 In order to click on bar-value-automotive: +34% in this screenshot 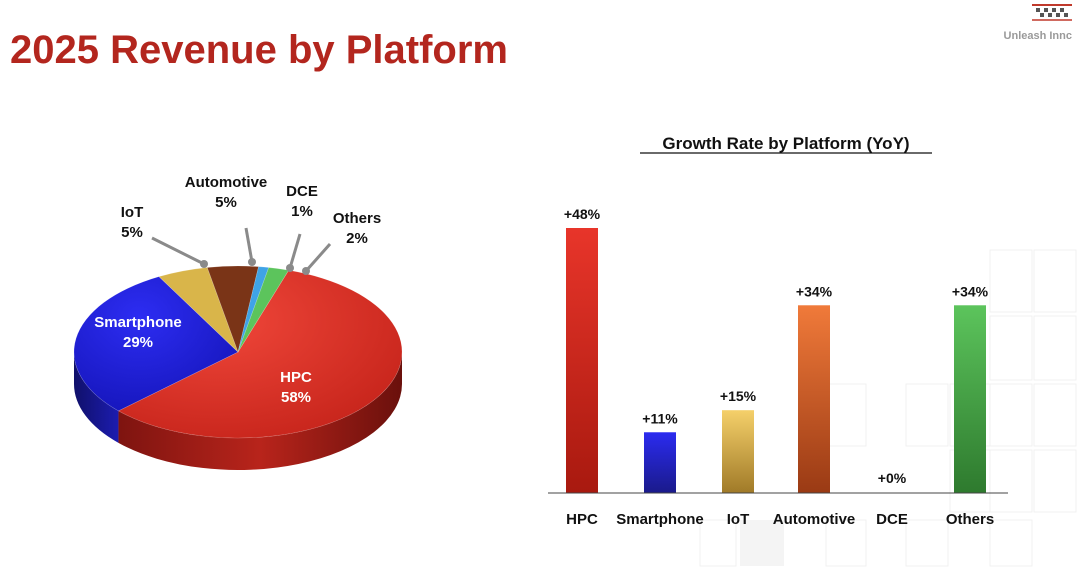, I will do `click(814, 291)`.